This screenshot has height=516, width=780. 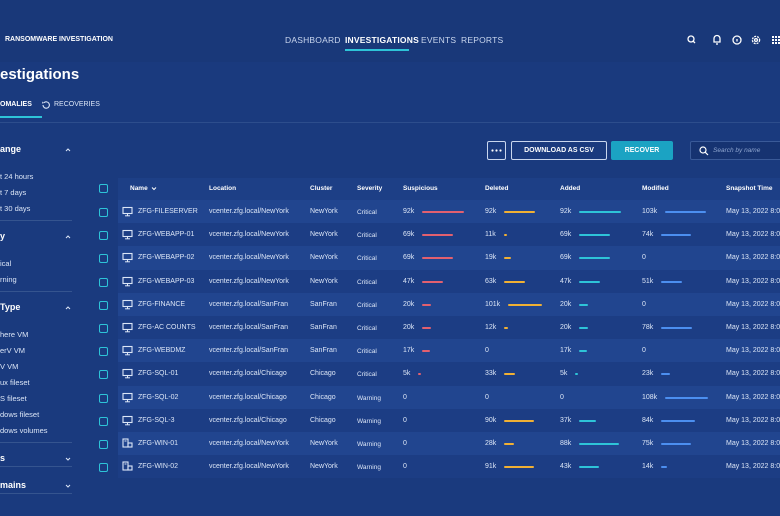 I want to click on table-cell: Warning, so click(x=369, y=444).